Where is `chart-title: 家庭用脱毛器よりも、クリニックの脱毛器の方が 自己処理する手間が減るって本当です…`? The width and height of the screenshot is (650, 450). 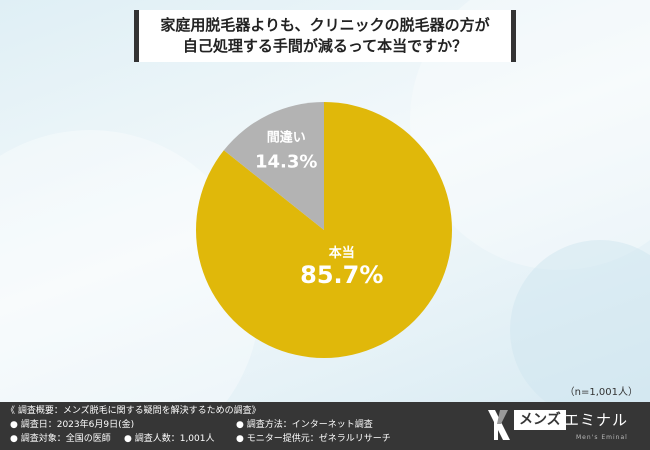
chart-title: 家庭用脱毛器よりも、クリニックの脱毛器の方が 自己処理する手間が減るって本当です… is located at coordinates (325, 36).